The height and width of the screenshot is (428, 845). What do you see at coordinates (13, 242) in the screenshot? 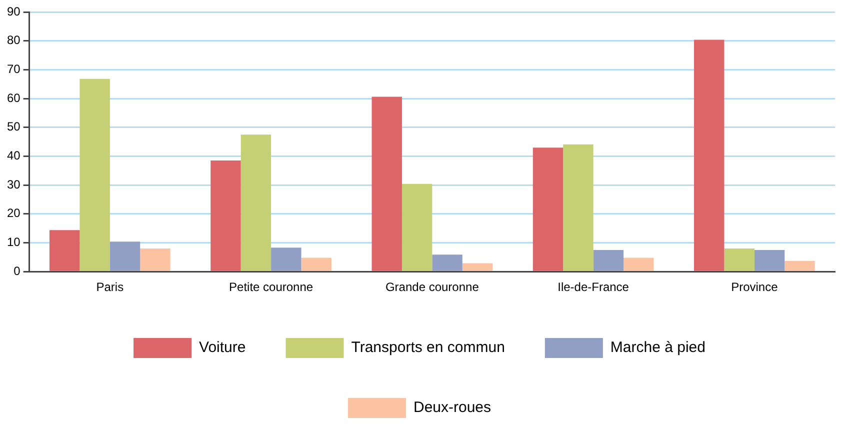
I see `y-tick-label: 10` at bounding box center [13, 242].